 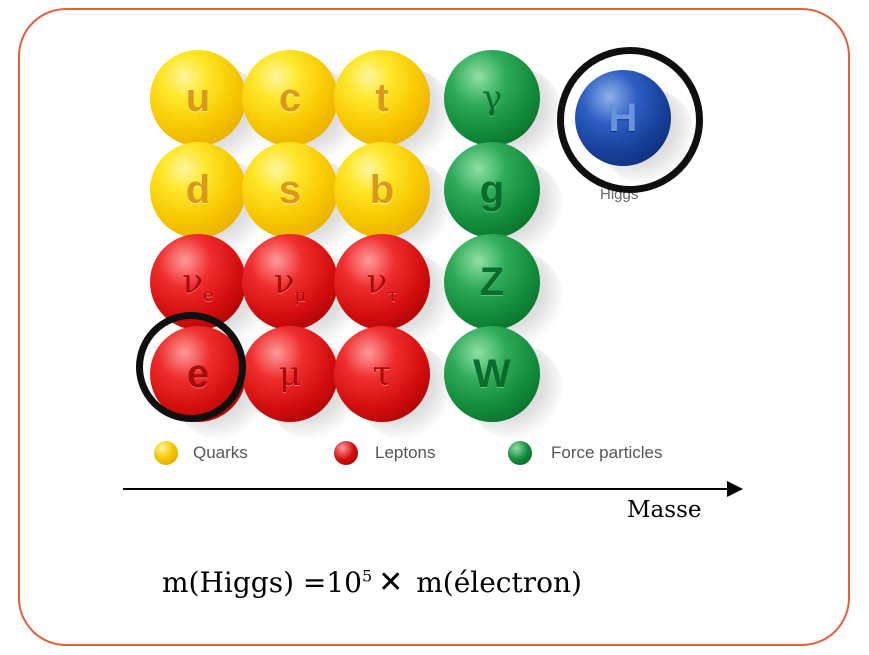 I want to click on particle-w-boson: W, so click(x=504, y=383).